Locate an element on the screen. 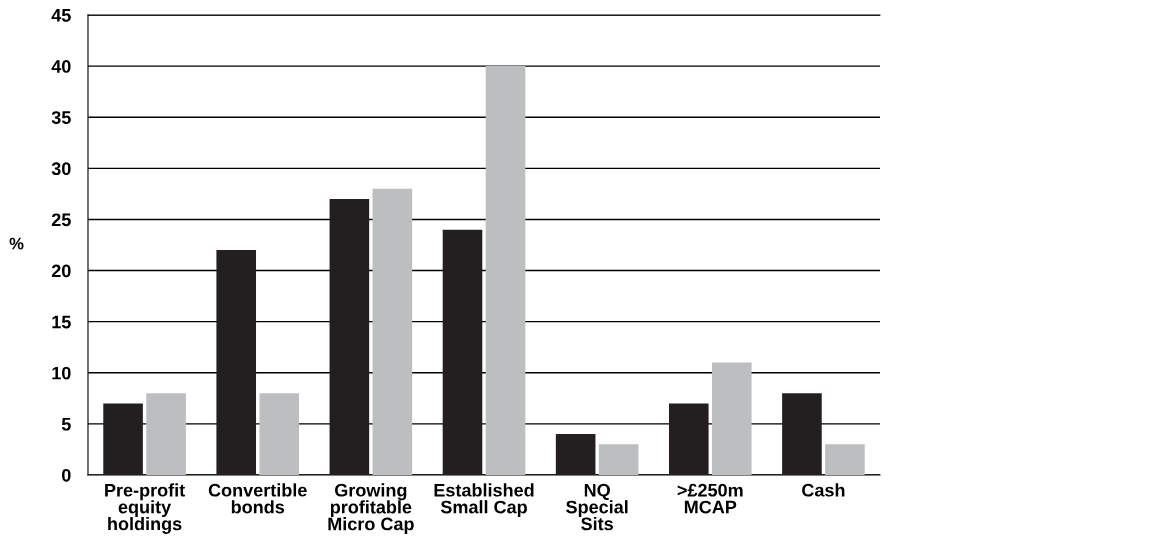  y-tick-label: 5 is located at coordinates (66, 424).